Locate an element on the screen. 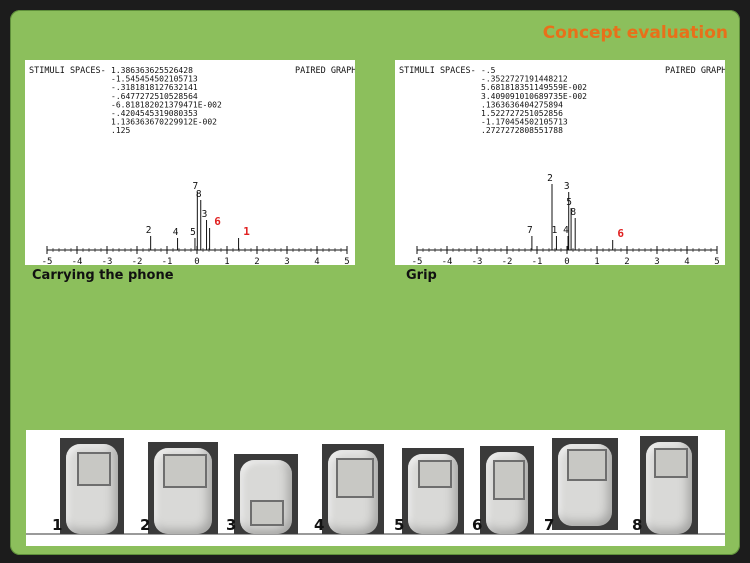 The width and height of the screenshot is (750, 563). stimulus-value-7: 1.136363670229912E-002 is located at coordinates (164, 122).